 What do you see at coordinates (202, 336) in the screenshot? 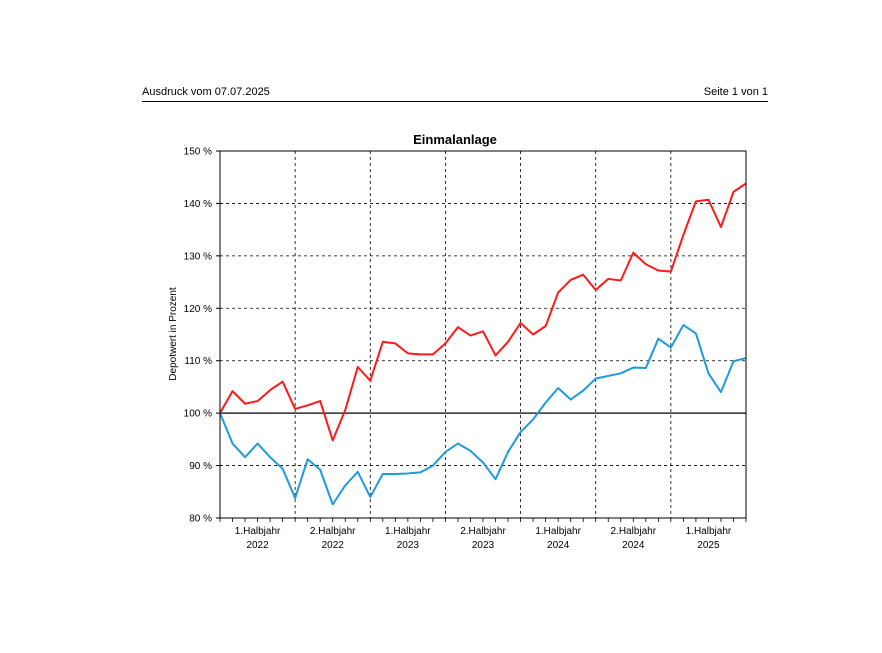
I see `y-axis-ticks: 80 % 90 % 100 % 110 % 120 % 130 % 140 % 150 %` at bounding box center [202, 336].